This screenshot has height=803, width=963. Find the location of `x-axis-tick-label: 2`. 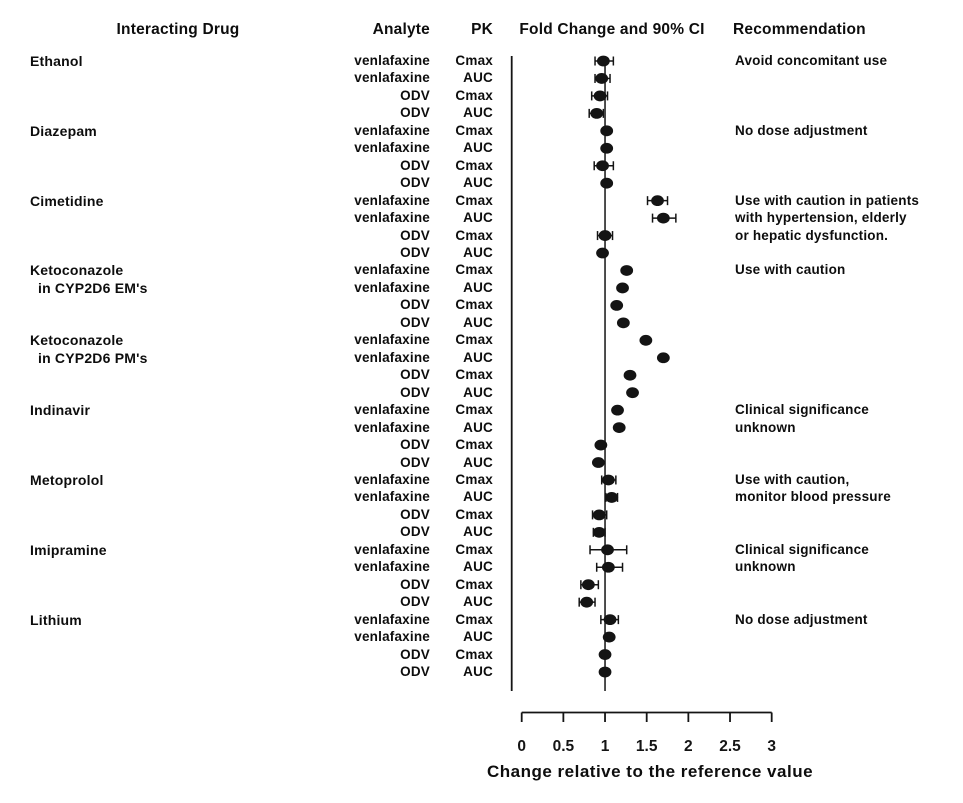

x-axis-tick-label: 2 is located at coordinates (688, 746).